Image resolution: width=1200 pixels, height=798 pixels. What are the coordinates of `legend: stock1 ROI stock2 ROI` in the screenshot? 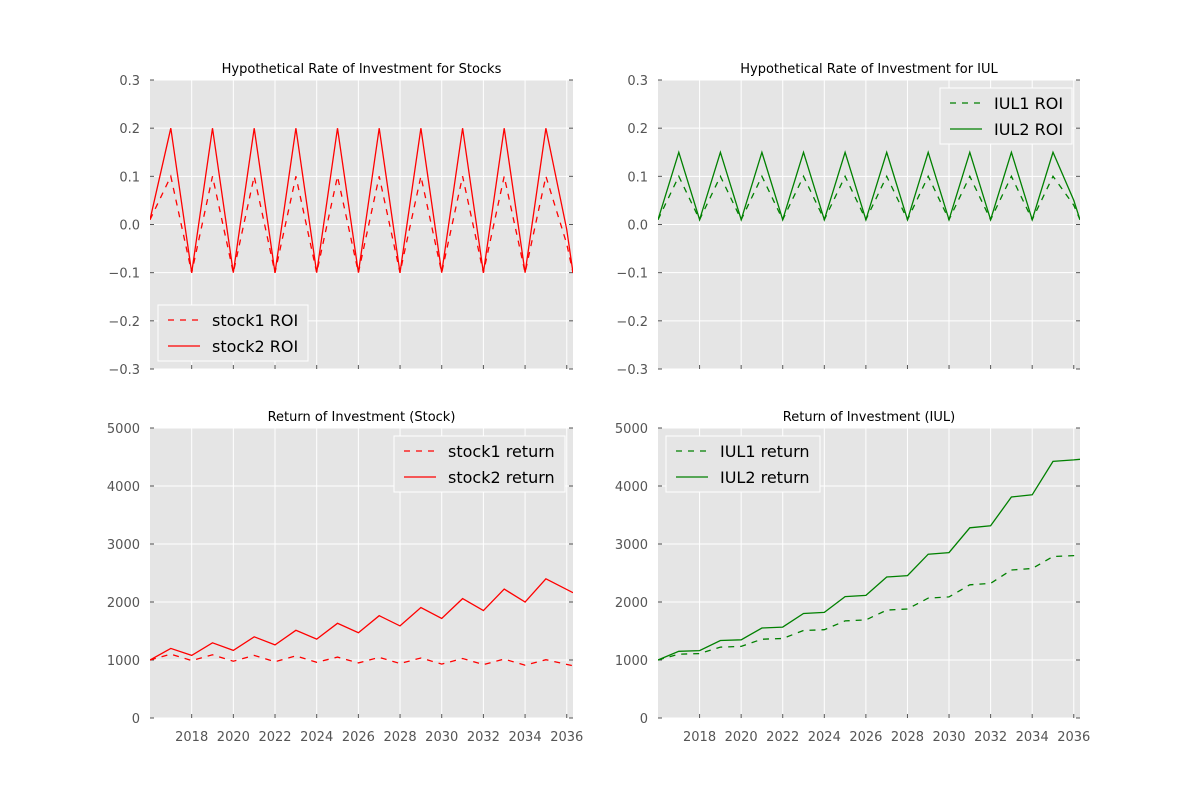 It's located at (233, 333).